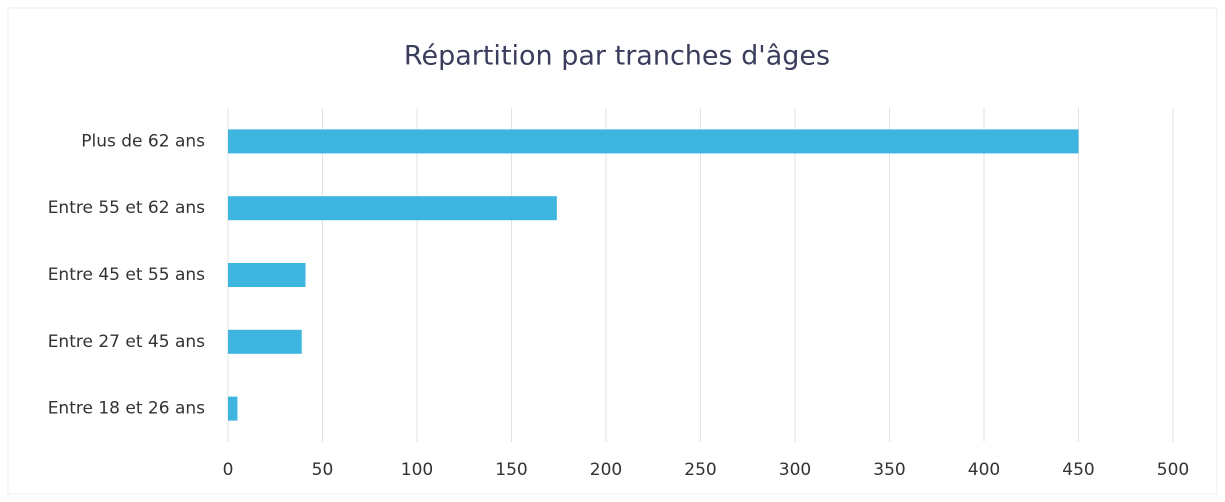 This screenshot has height=502, width=1225. I want to click on y-tick-label: Entre 27 et 45 ans, so click(126, 342).